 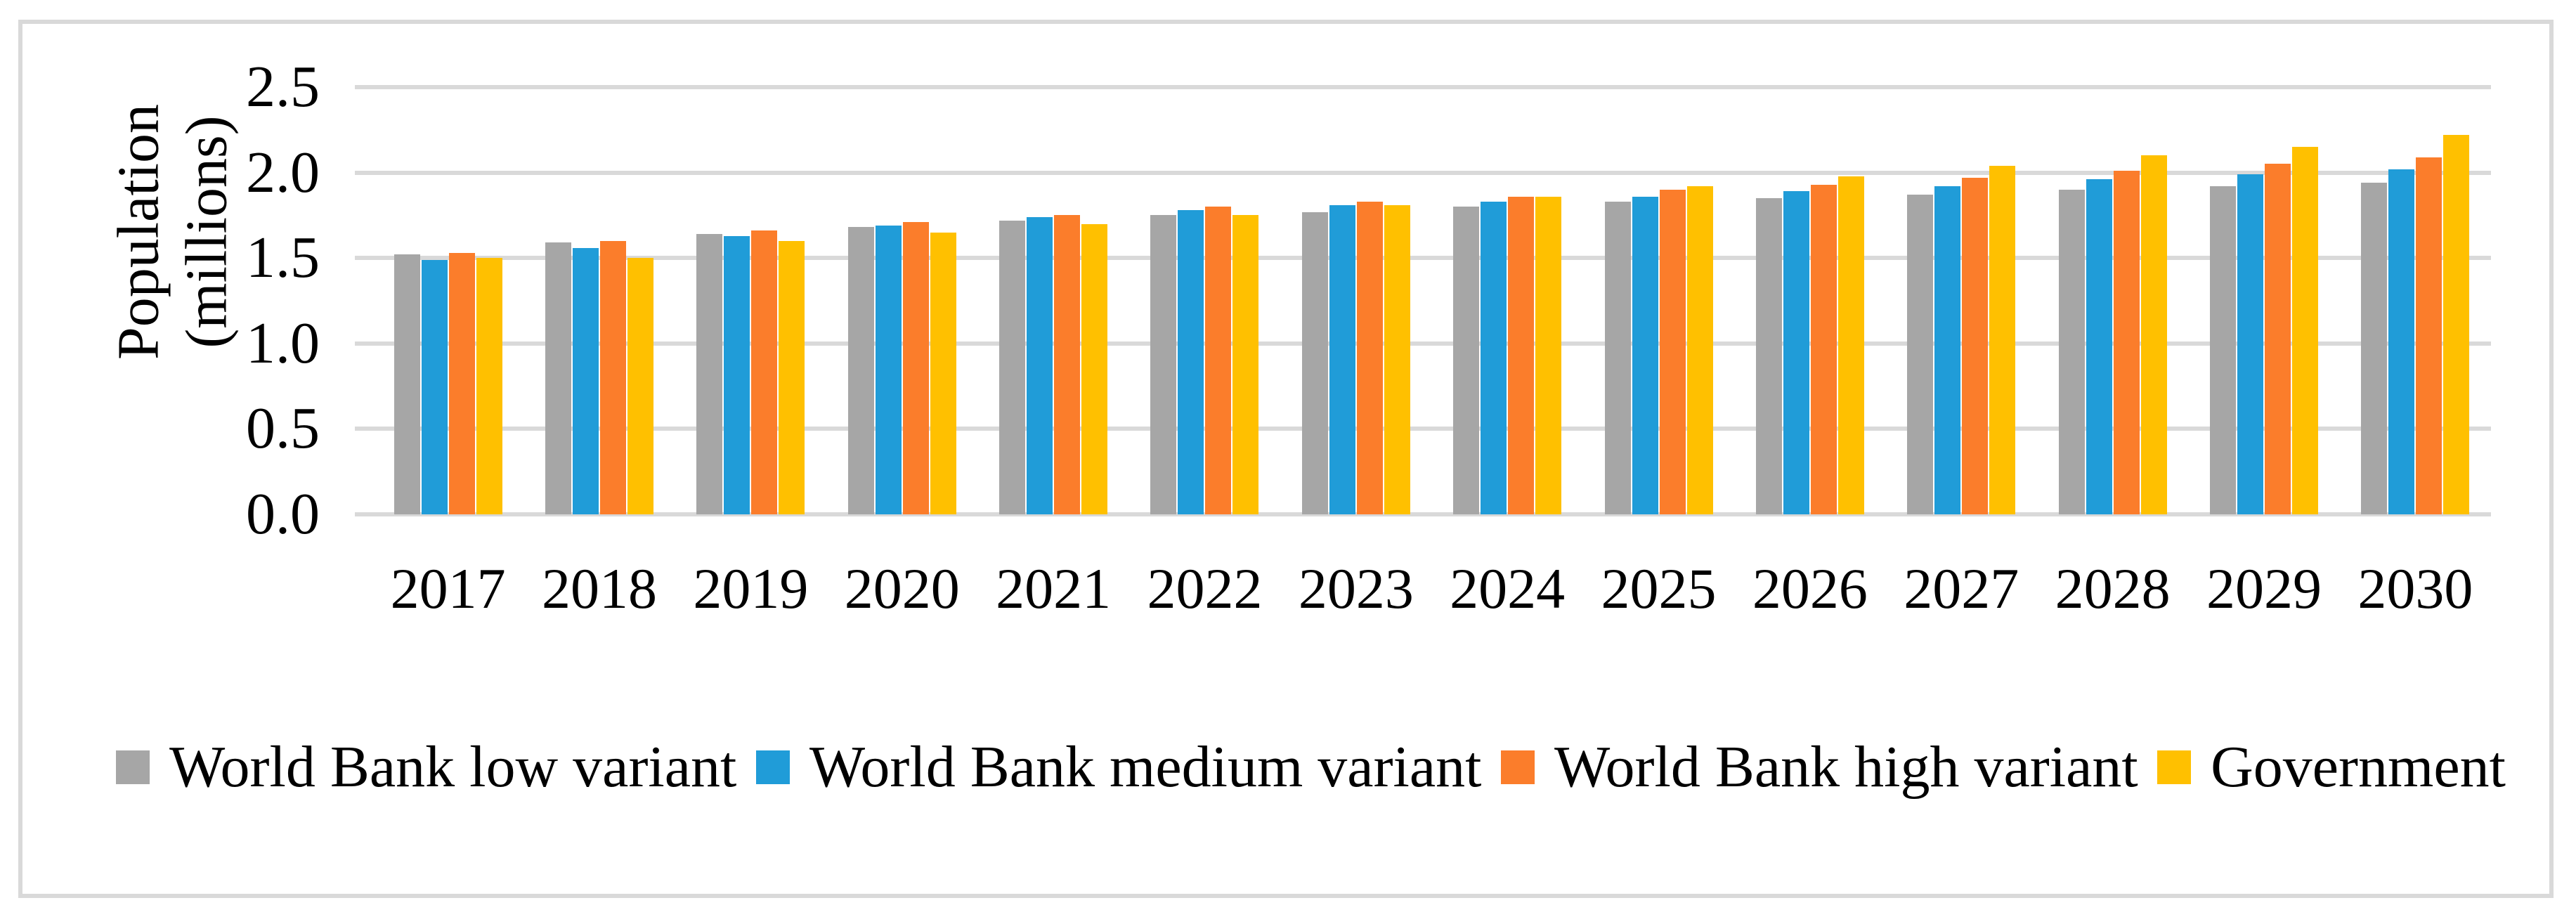 I want to click on bar-2020-world-bank-medium-variant, so click(x=889, y=370).